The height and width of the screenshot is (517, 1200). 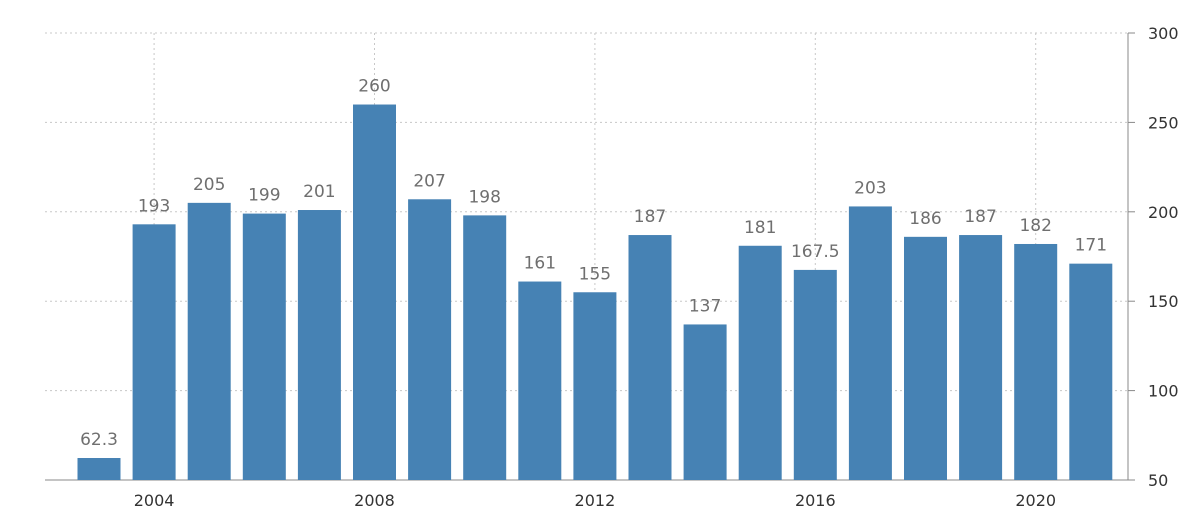 I want to click on data-label: 203, so click(x=870, y=188).